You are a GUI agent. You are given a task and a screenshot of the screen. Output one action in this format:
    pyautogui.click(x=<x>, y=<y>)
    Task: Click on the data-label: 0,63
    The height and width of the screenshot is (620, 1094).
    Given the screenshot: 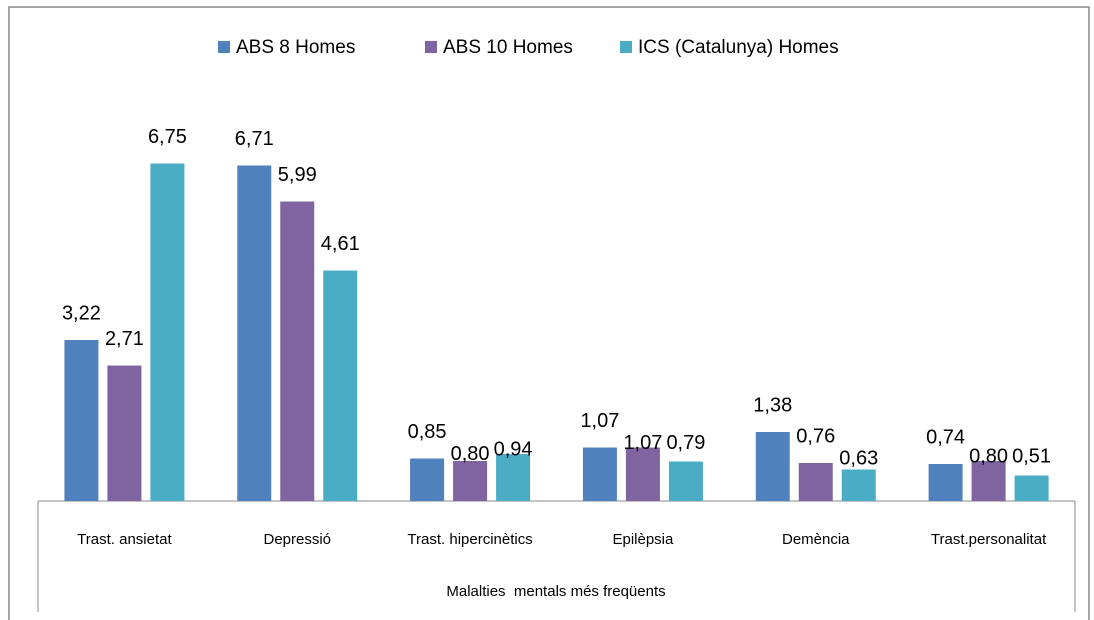 What is the action you would take?
    pyautogui.click(x=858, y=458)
    